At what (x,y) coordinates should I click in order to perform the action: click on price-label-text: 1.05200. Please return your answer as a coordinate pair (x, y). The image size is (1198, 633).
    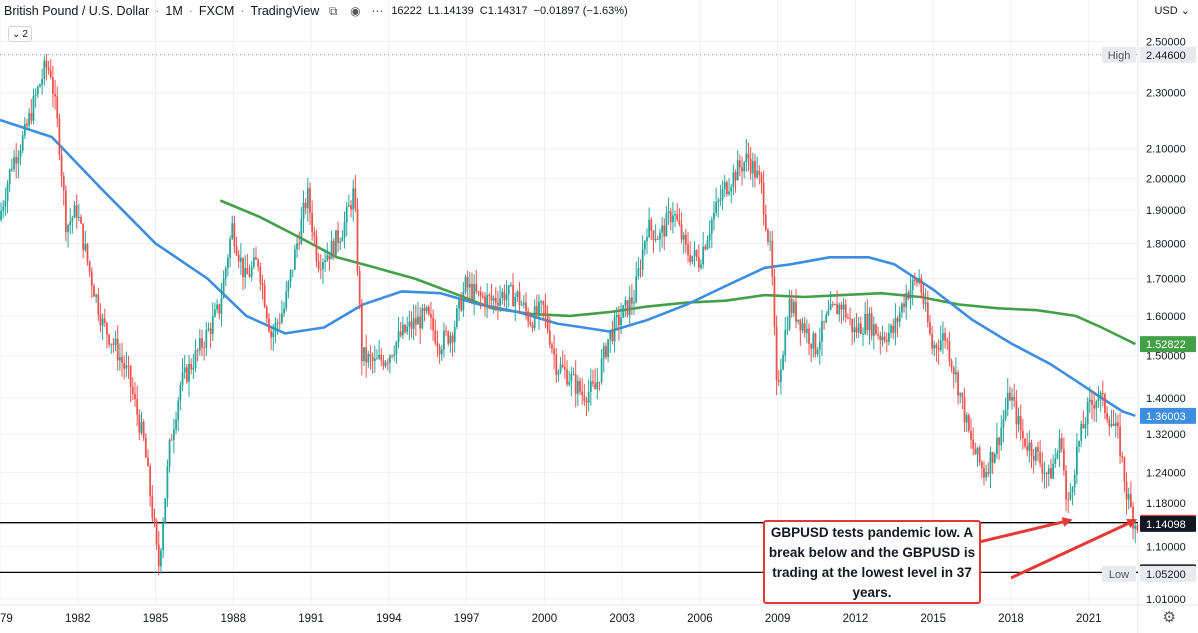
    Looking at the image, I should click on (1166, 575).